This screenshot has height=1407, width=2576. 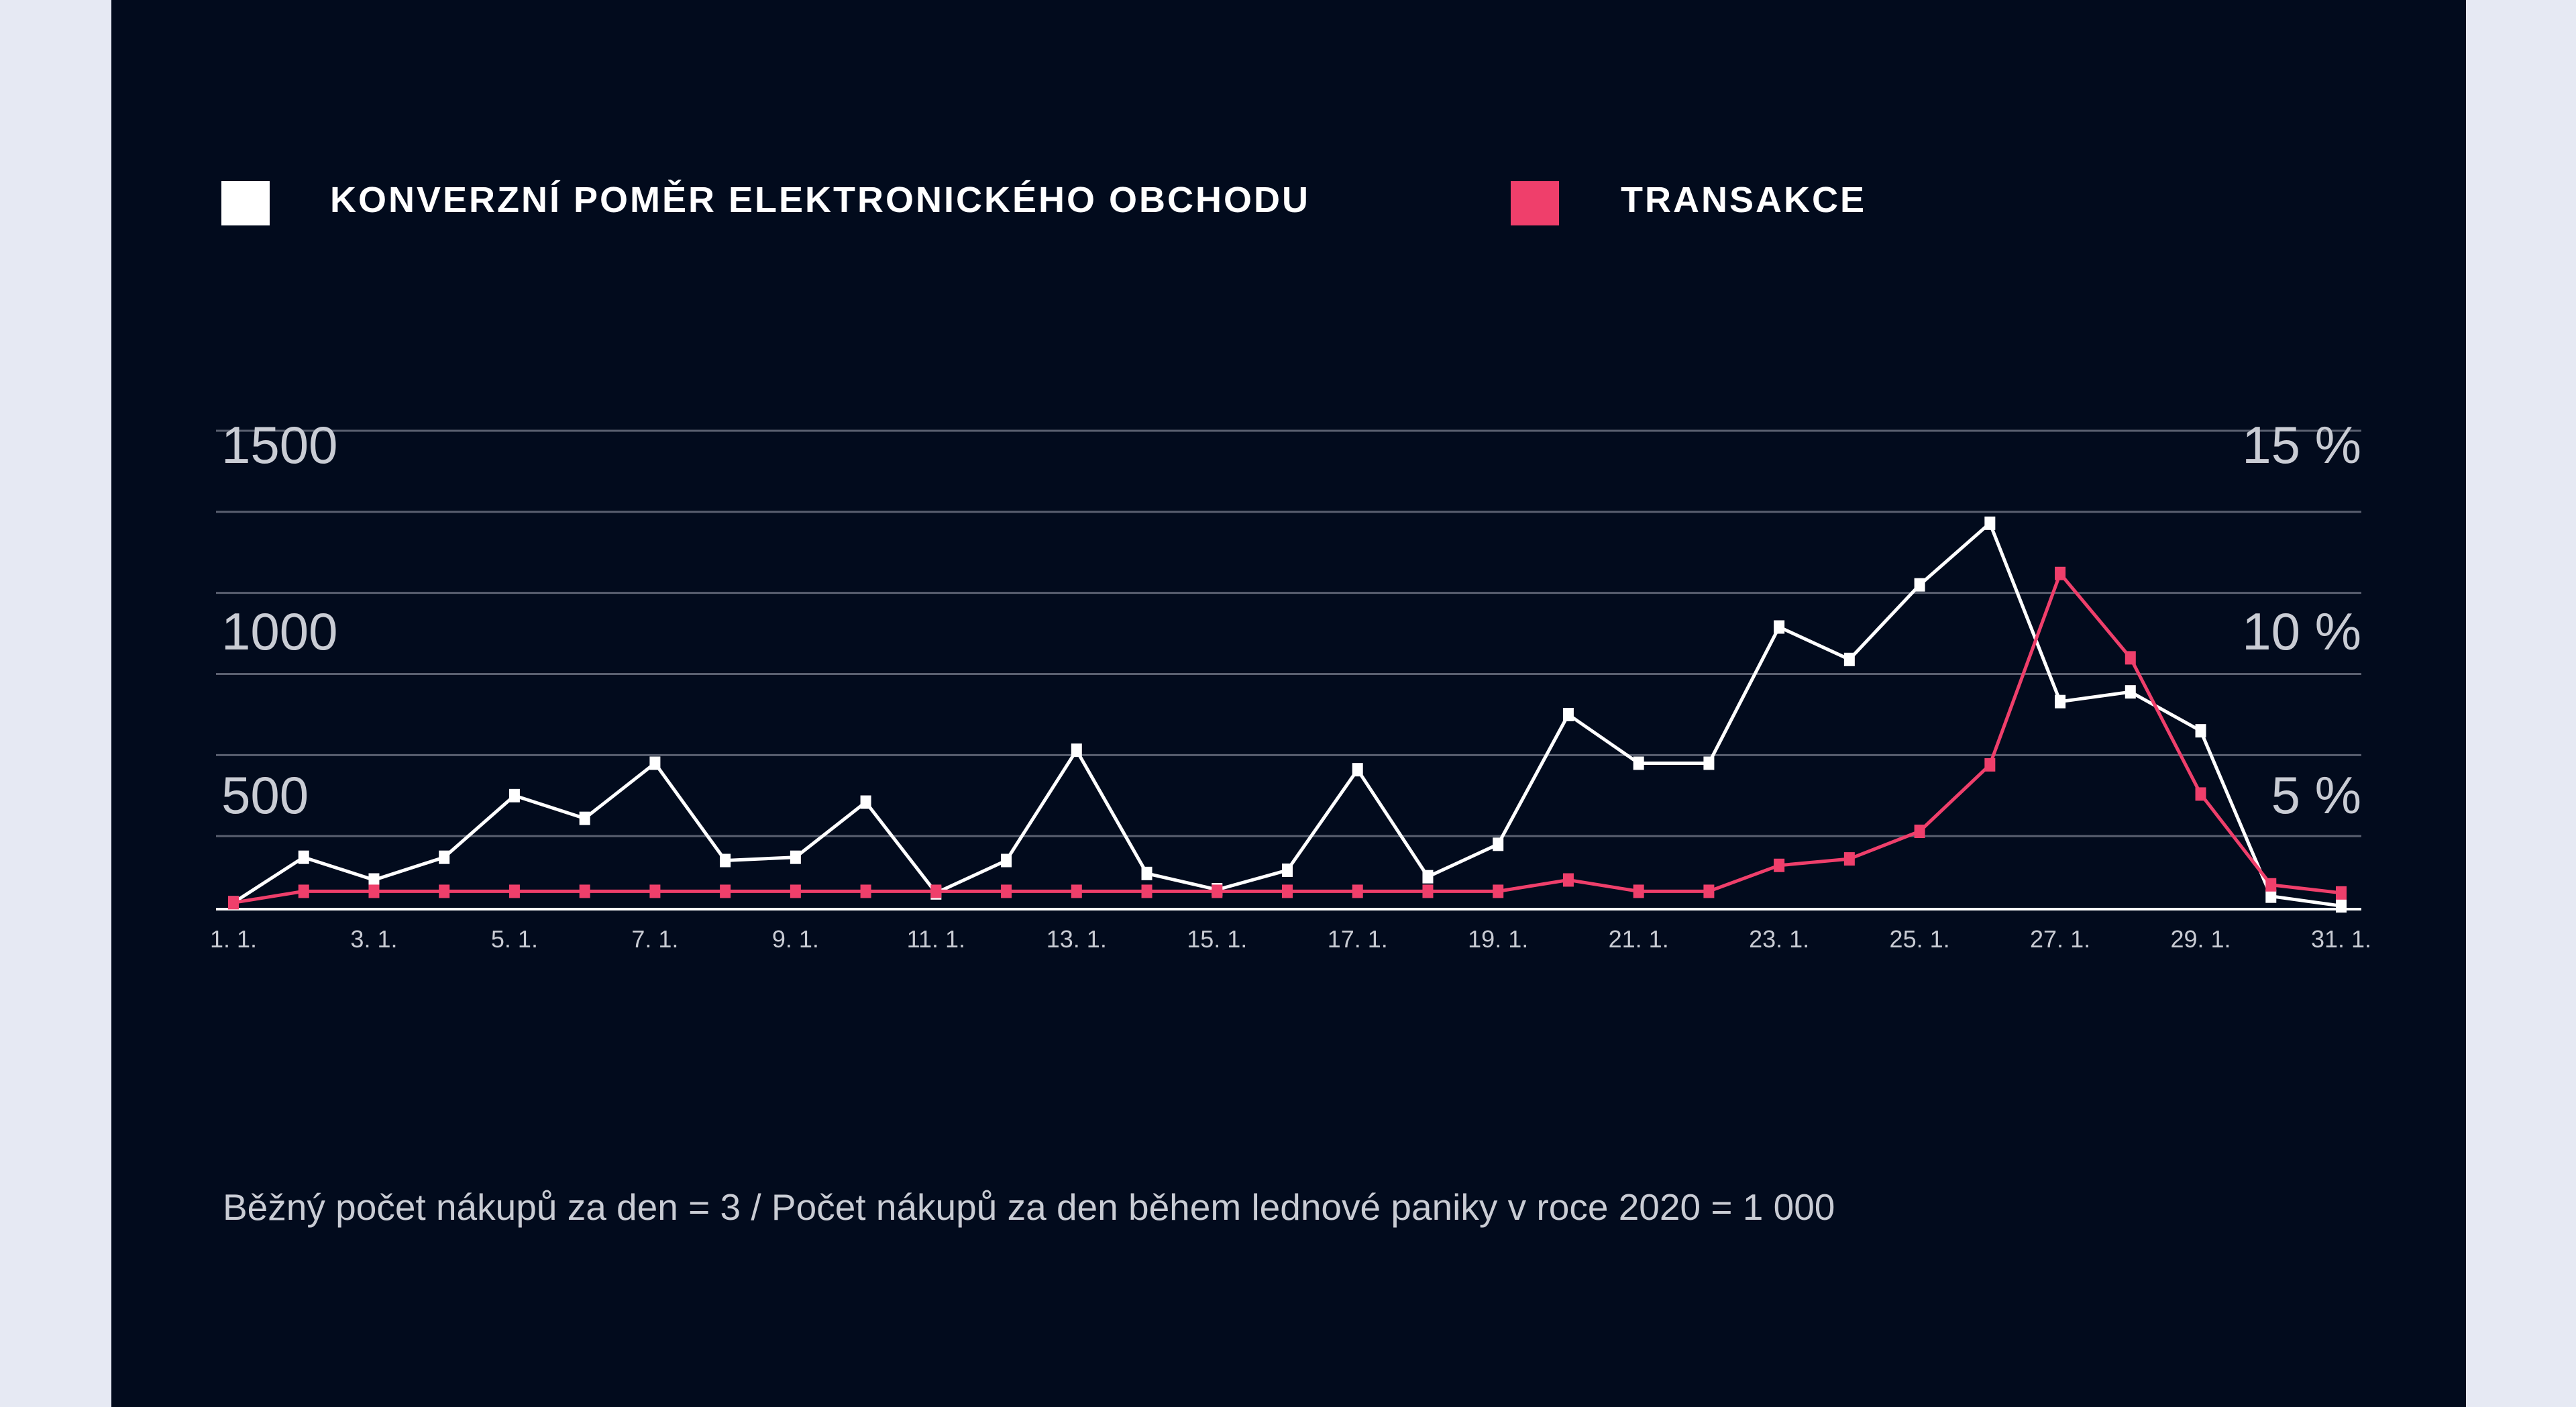 I want to click on x-tick-label: 7. 1., so click(x=654, y=939).